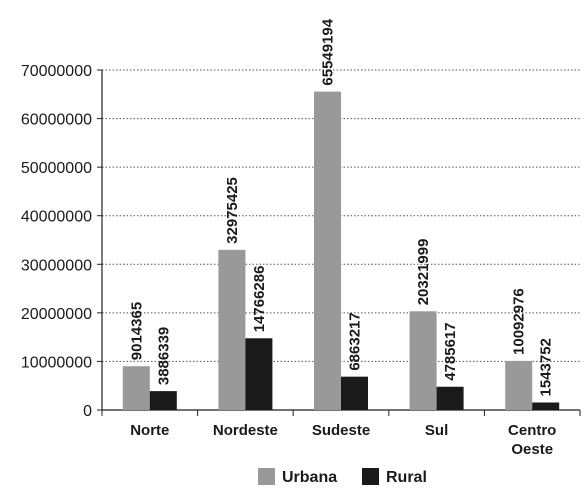 This screenshot has width=585, height=492. What do you see at coordinates (450, 351) in the screenshot?
I see `data-label: 4785617` at bounding box center [450, 351].